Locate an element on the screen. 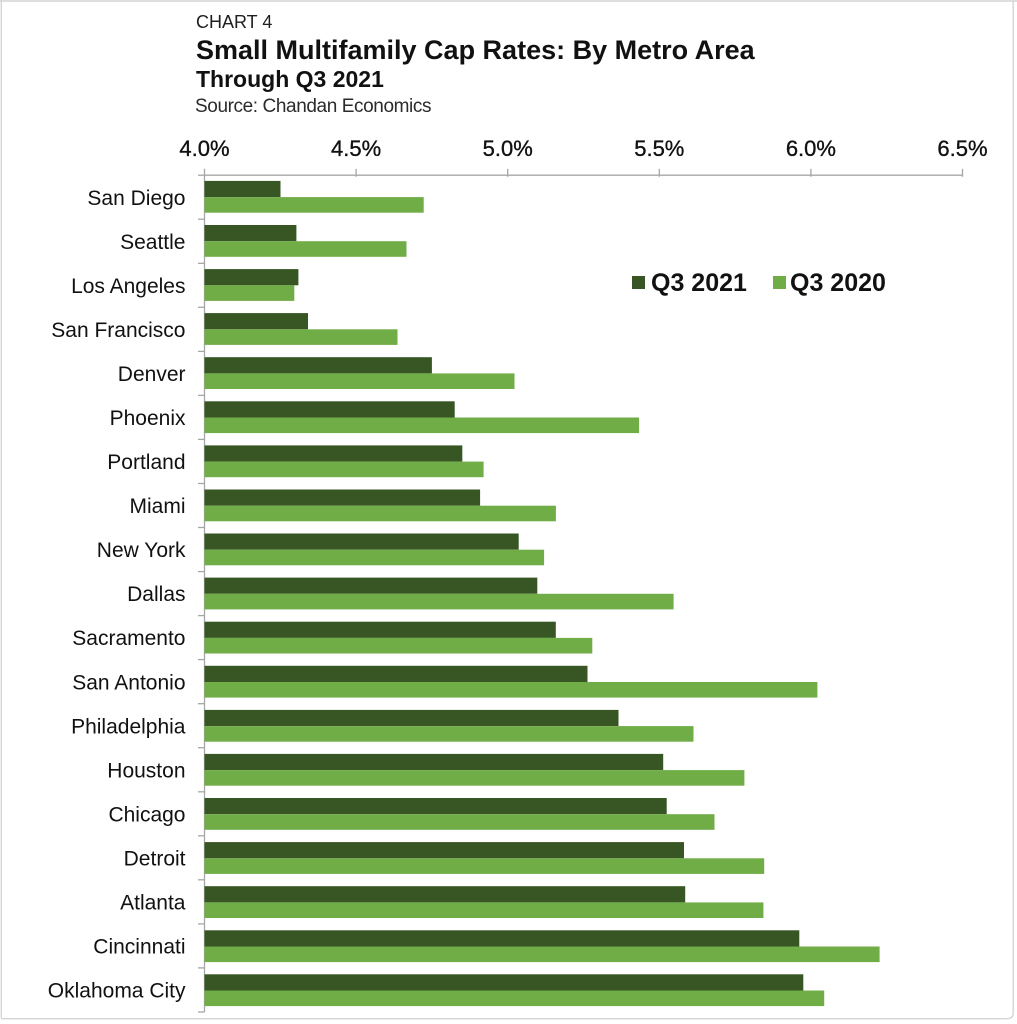  svg-text: Q3 2021 is located at coordinates (699, 283).